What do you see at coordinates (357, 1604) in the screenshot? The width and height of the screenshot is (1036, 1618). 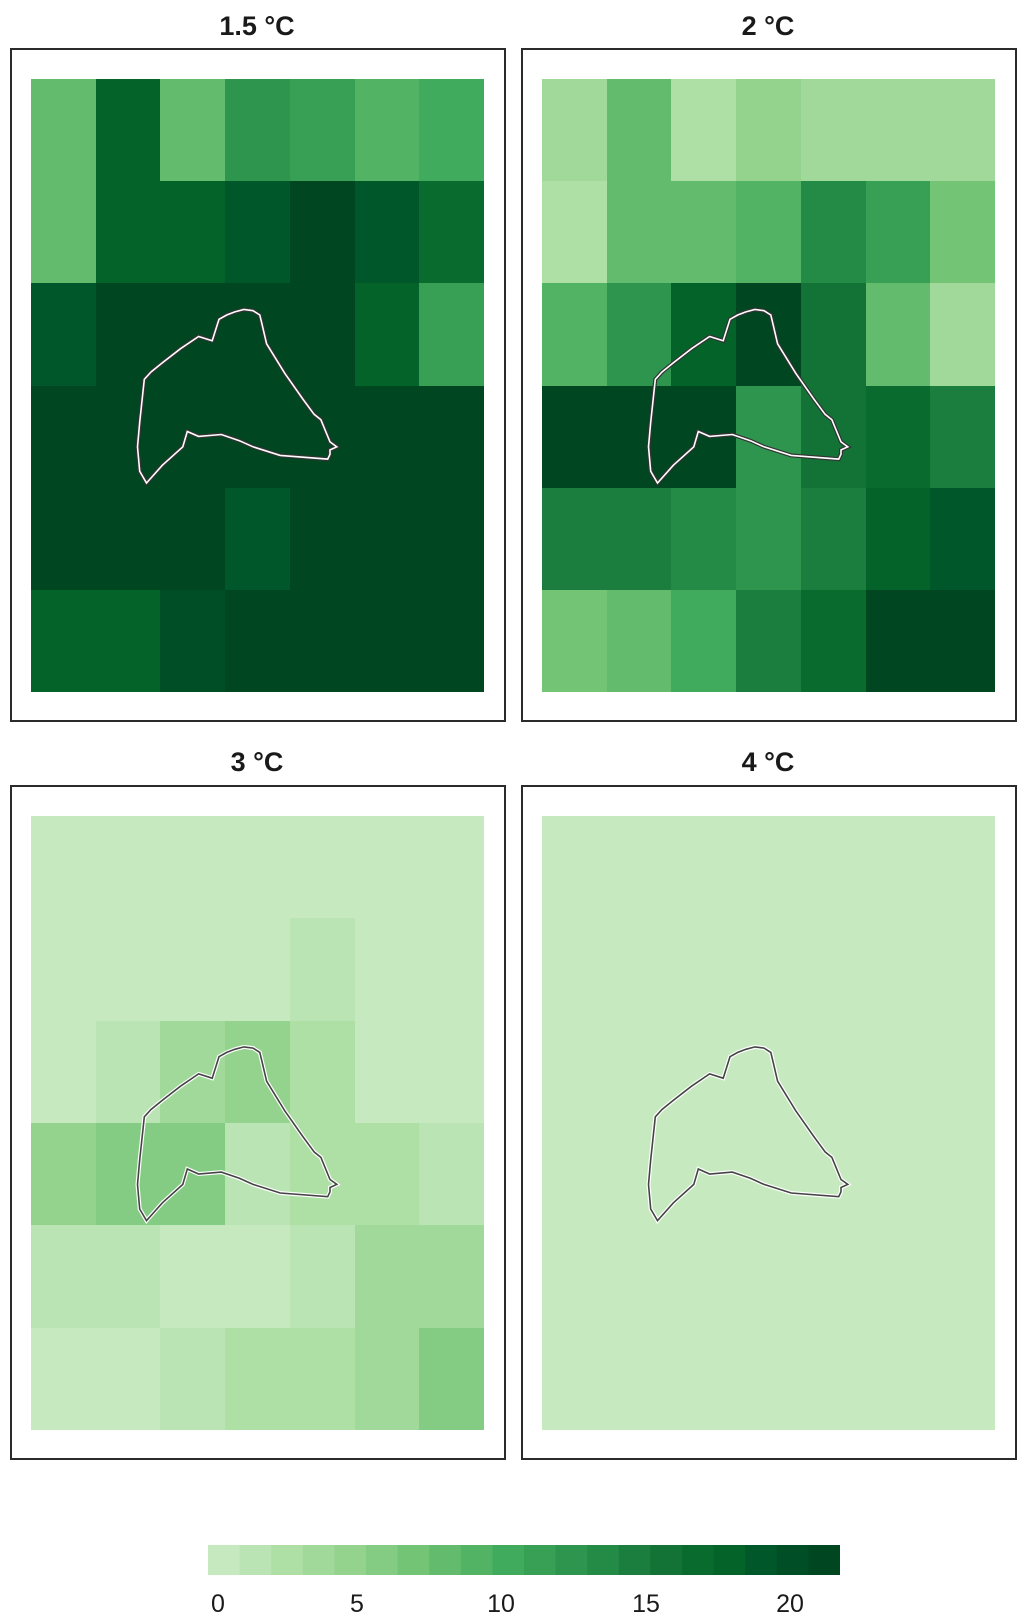 I see `legend-tick-label-5: 5` at bounding box center [357, 1604].